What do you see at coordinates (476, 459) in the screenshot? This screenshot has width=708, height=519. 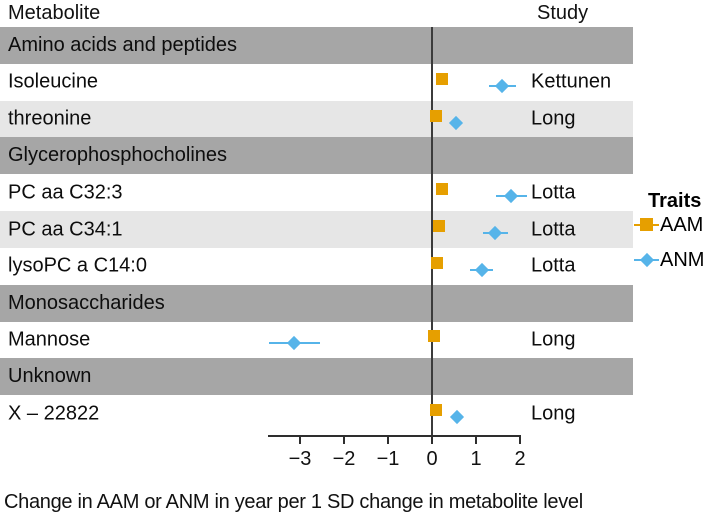 I see `x-axis-tick-label: 1` at bounding box center [476, 459].